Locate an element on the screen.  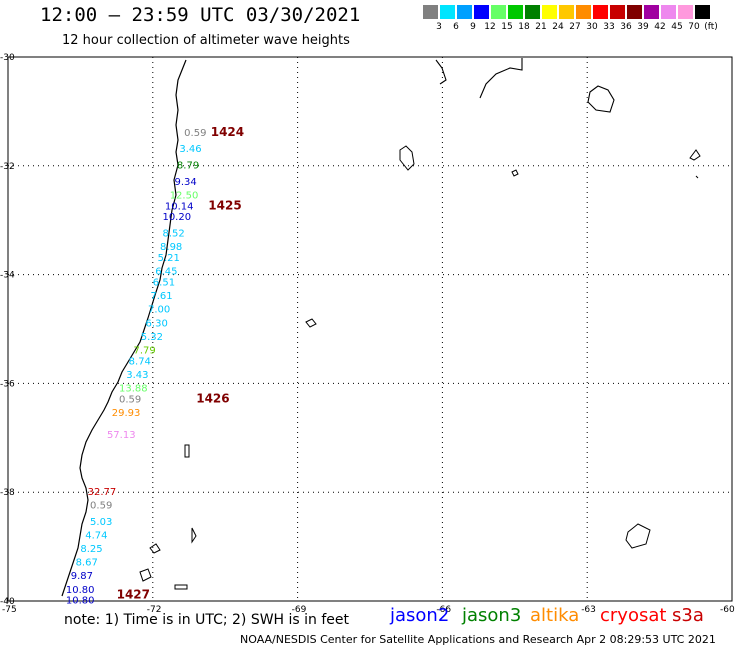
lat-tick-label: -36 is located at coordinates (7, 384).